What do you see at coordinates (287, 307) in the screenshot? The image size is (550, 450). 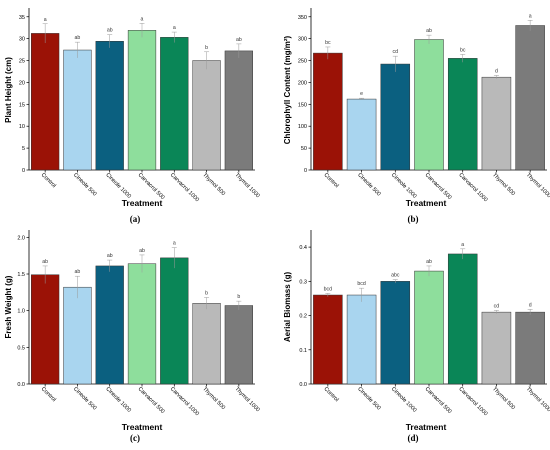 I see `y-axis-title: Aerial Biomass (g)` at bounding box center [287, 307].